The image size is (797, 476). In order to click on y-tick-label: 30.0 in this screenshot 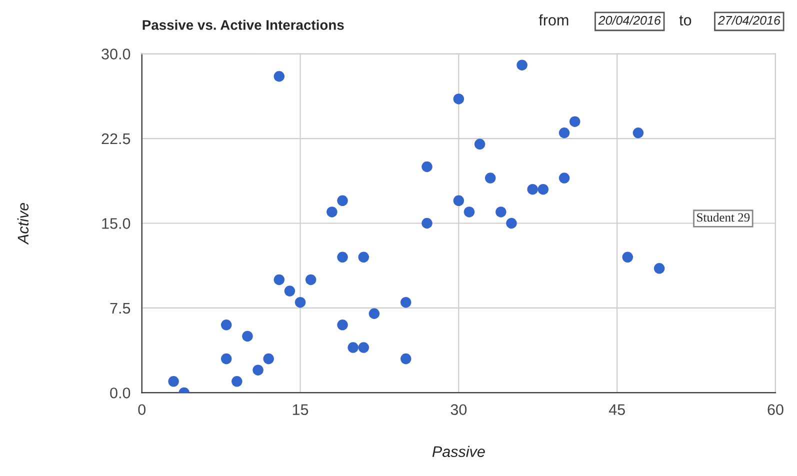, I will do `click(116, 54)`.